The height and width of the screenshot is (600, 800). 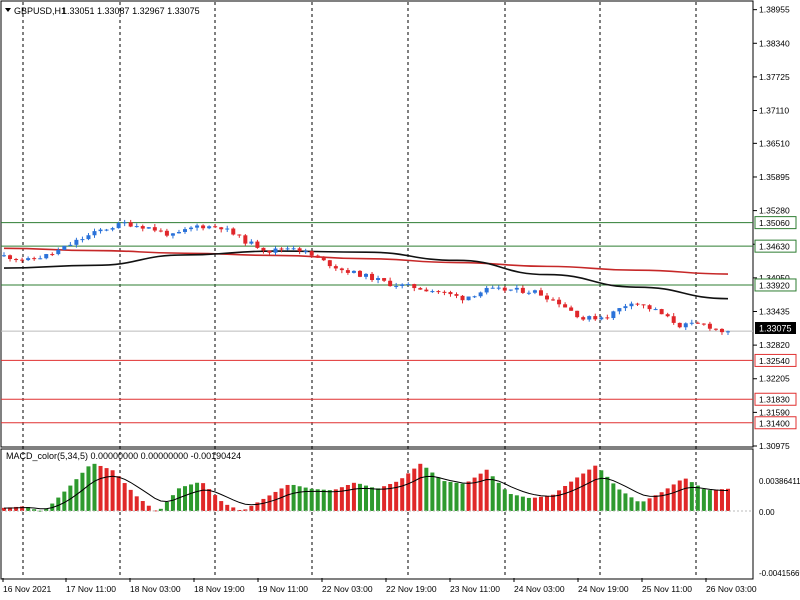 I want to click on macd-tick-zero: 0.00, so click(x=767, y=512).